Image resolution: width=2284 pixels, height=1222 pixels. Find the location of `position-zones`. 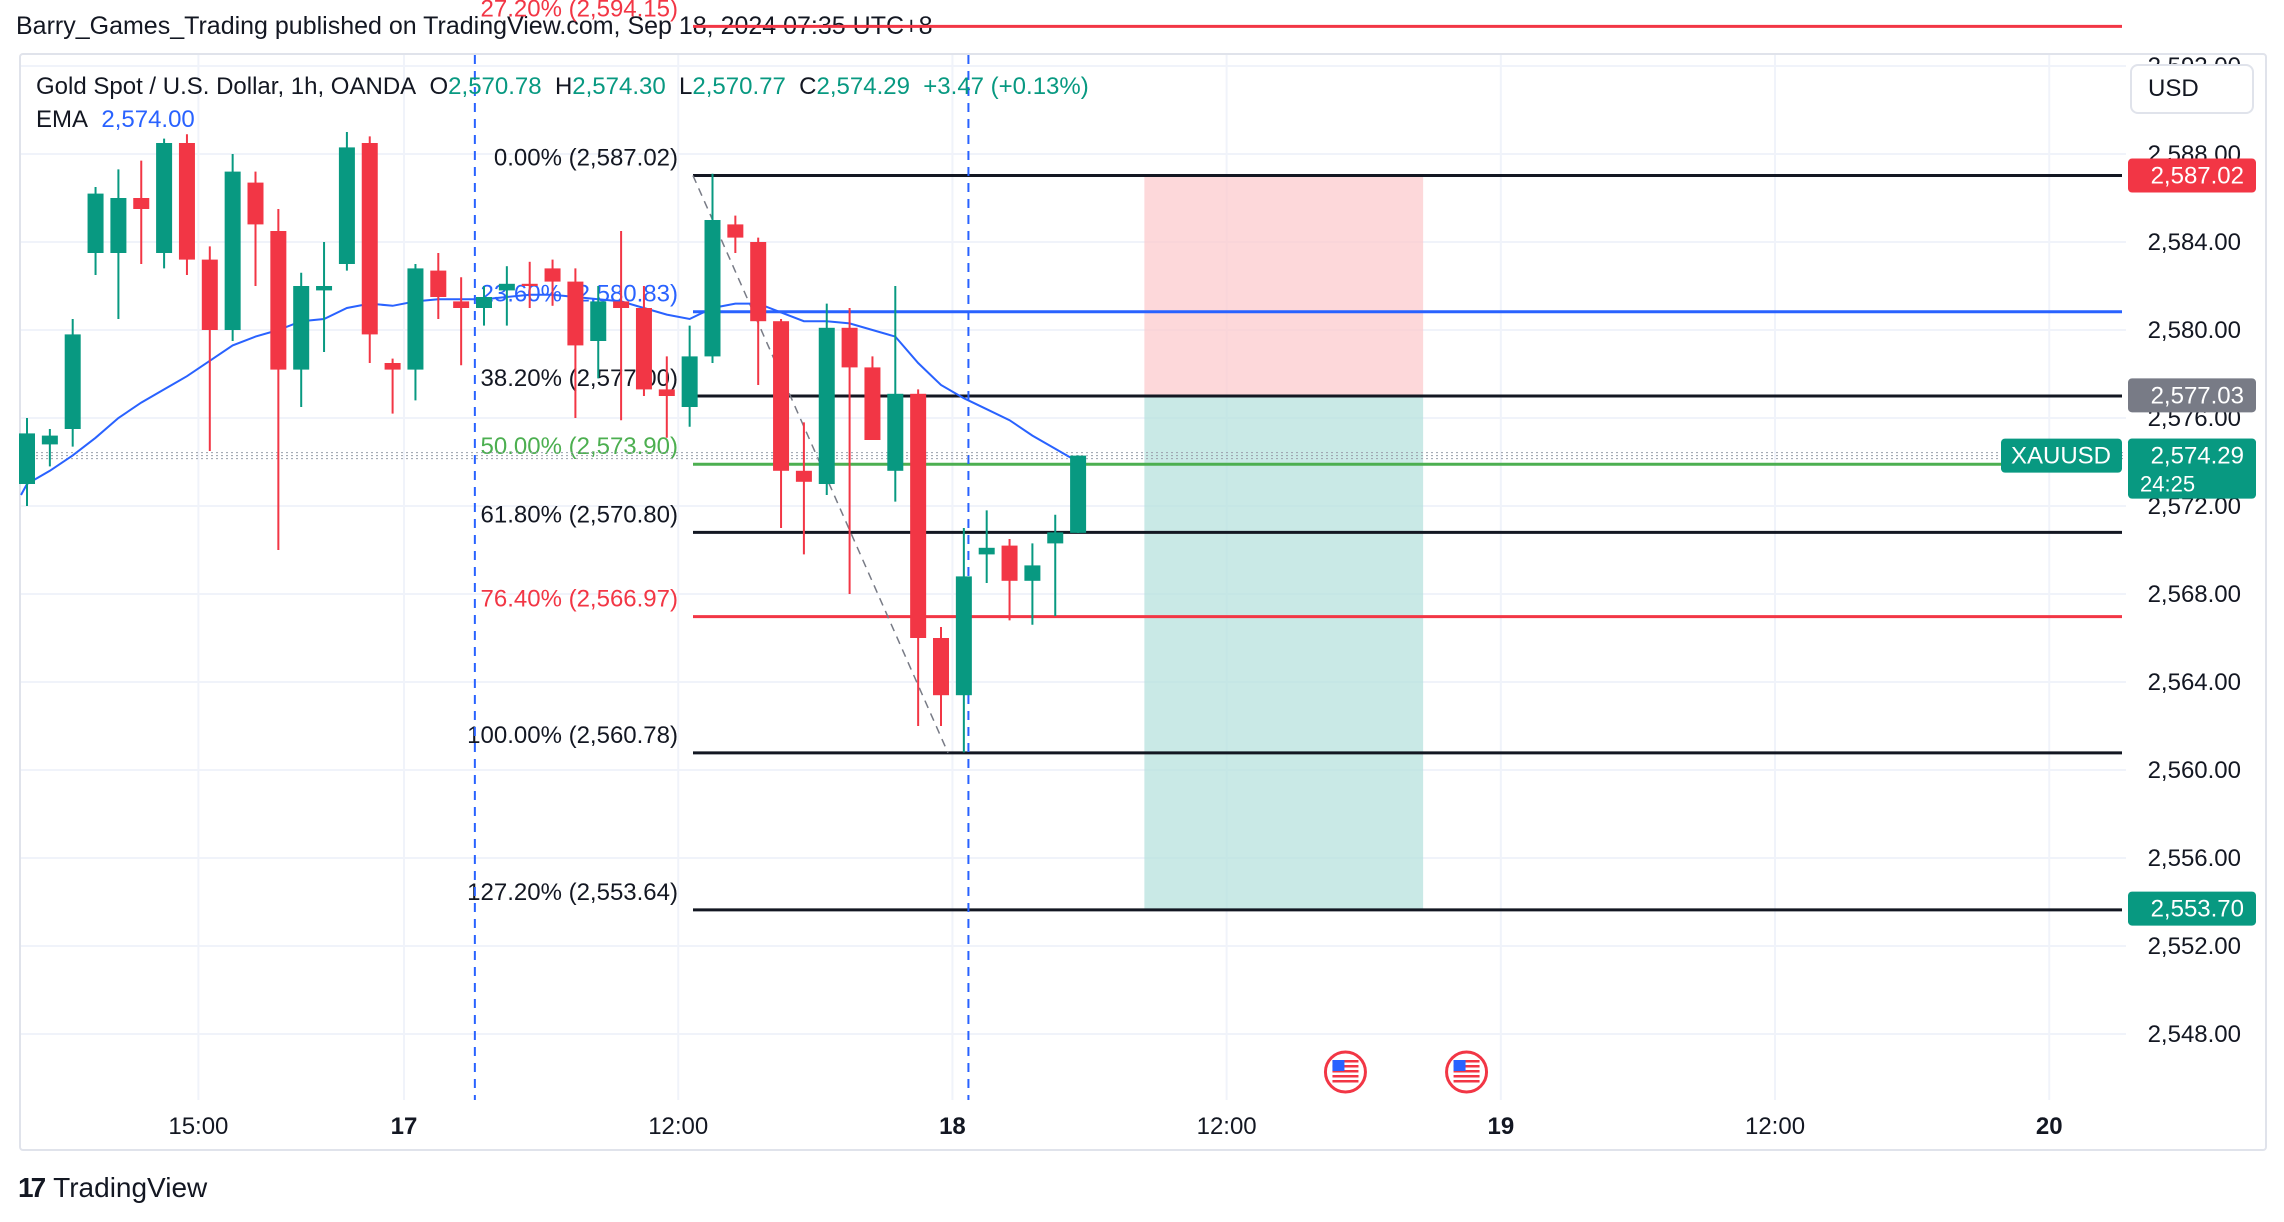

position-zones is located at coordinates (1284, 542).